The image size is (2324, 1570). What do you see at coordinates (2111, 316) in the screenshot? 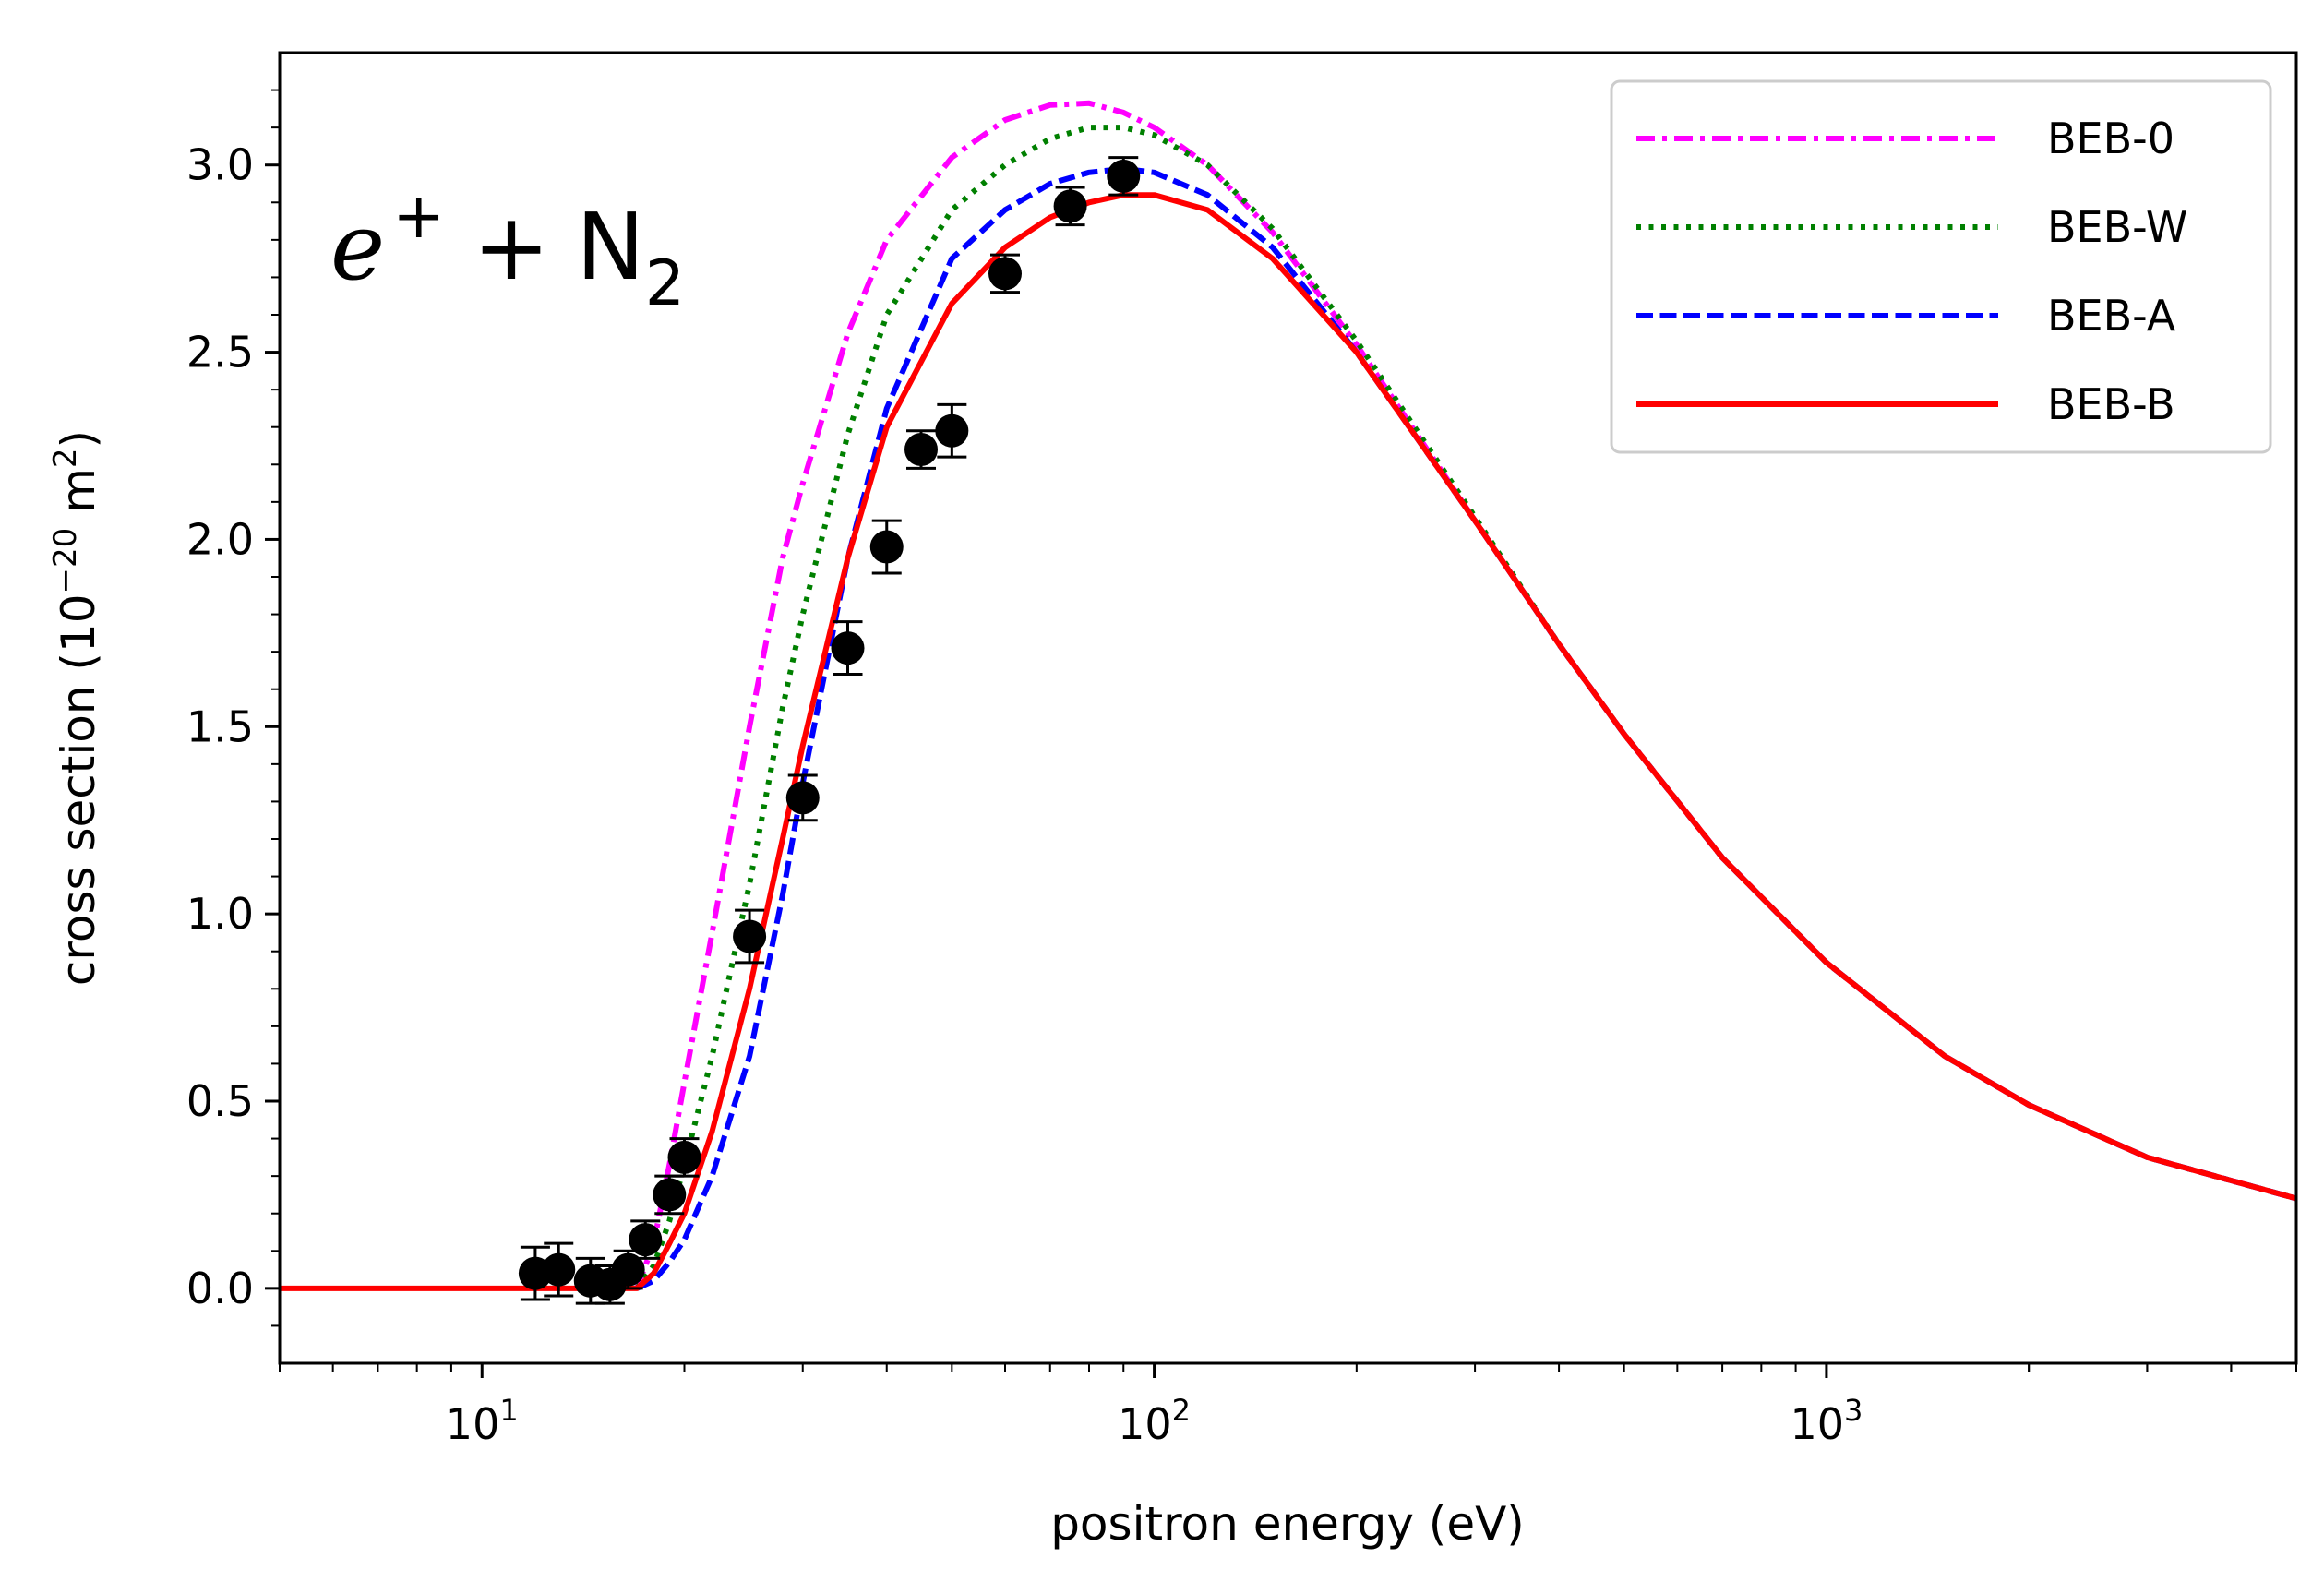
I see `legend-label-beb-a: BEB-A` at bounding box center [2111, 316].